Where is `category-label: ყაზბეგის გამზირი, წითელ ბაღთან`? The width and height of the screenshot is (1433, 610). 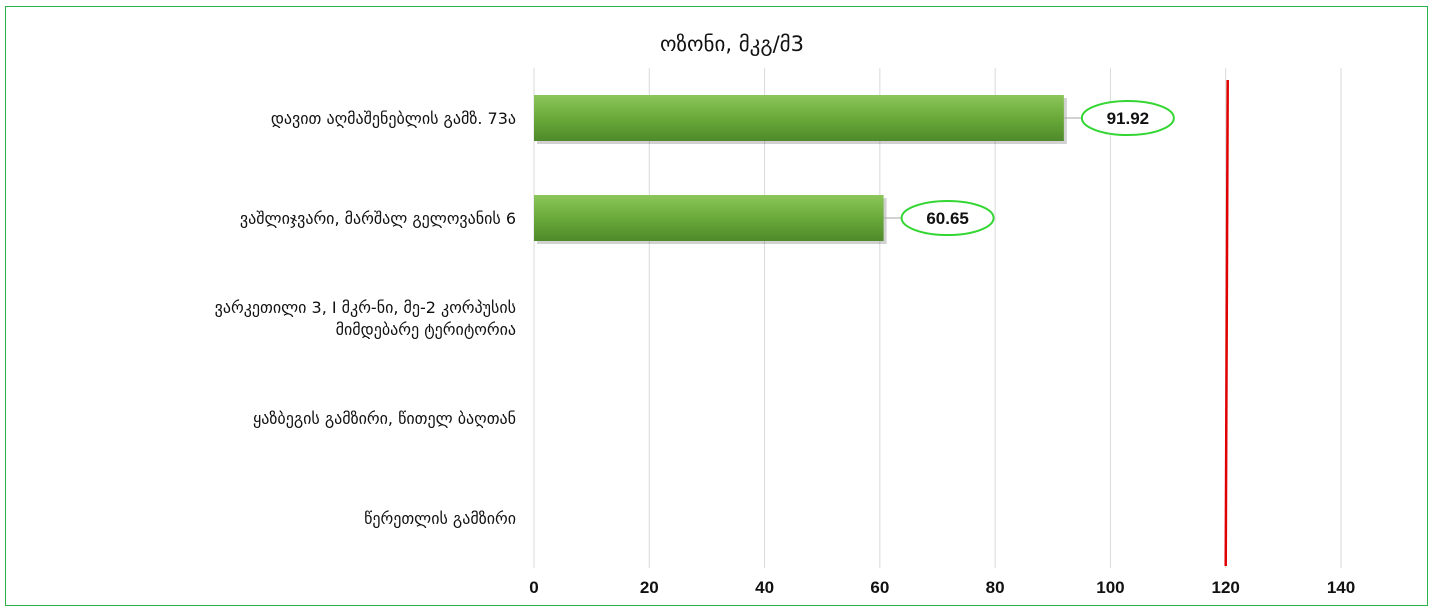 category-label: ყაზბეგის გამზირი, წითელ ბაღთან is located at coordinates (384, 418).